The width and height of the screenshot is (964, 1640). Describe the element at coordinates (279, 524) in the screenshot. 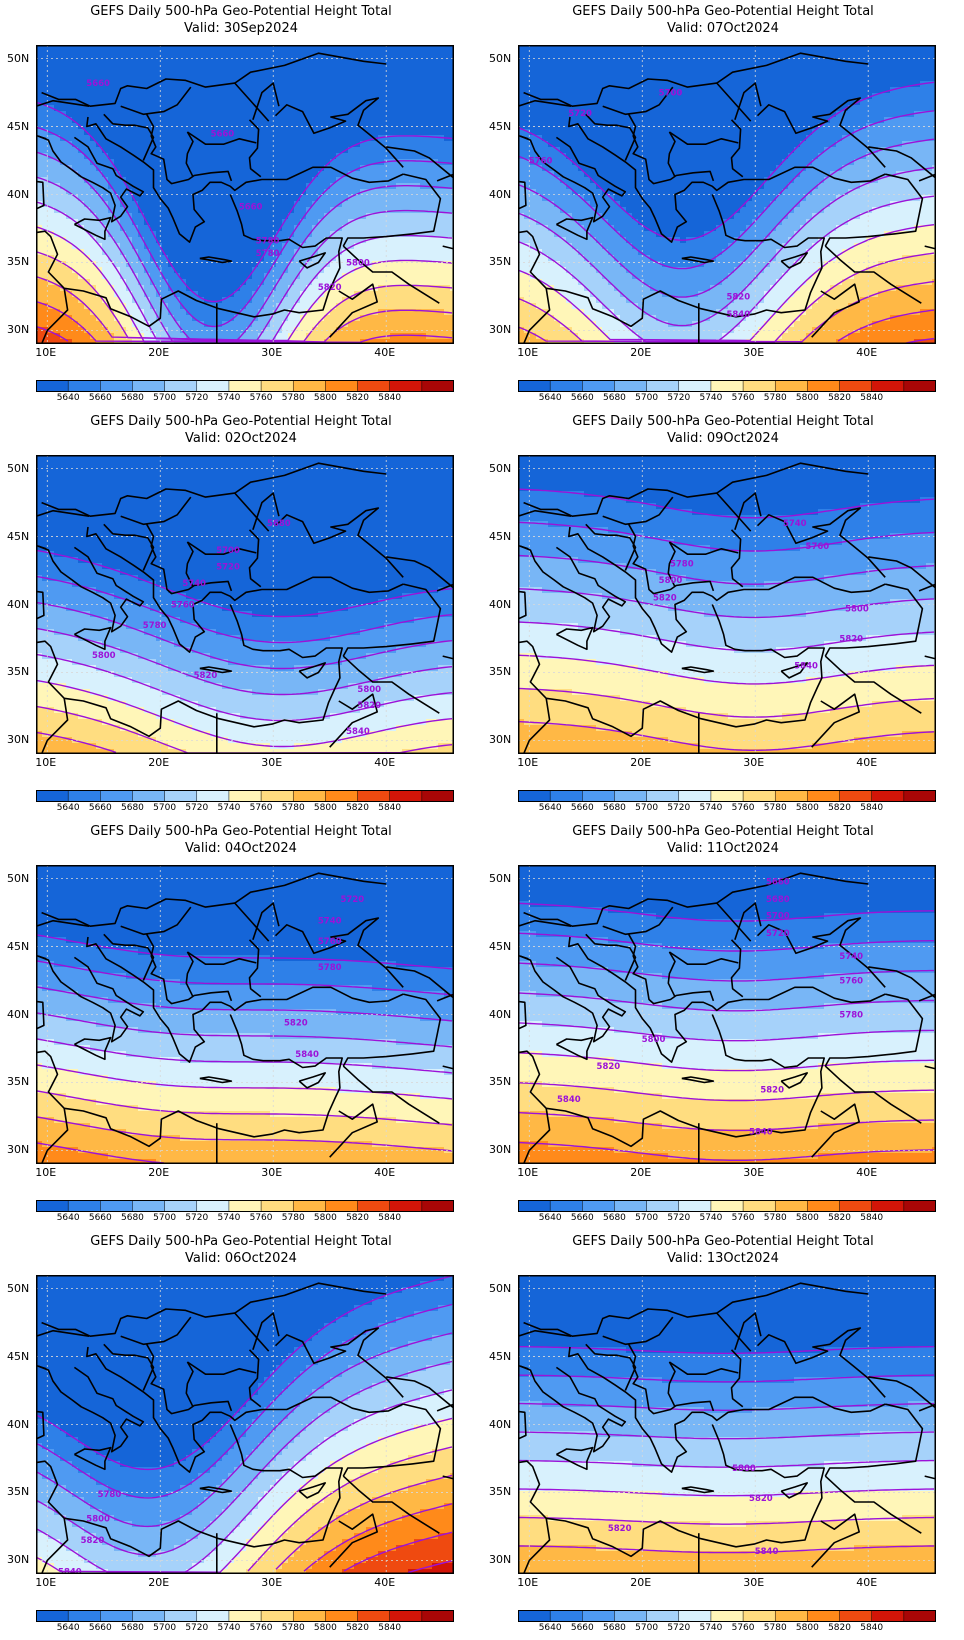

I see `contour-label: 5680` at that location.